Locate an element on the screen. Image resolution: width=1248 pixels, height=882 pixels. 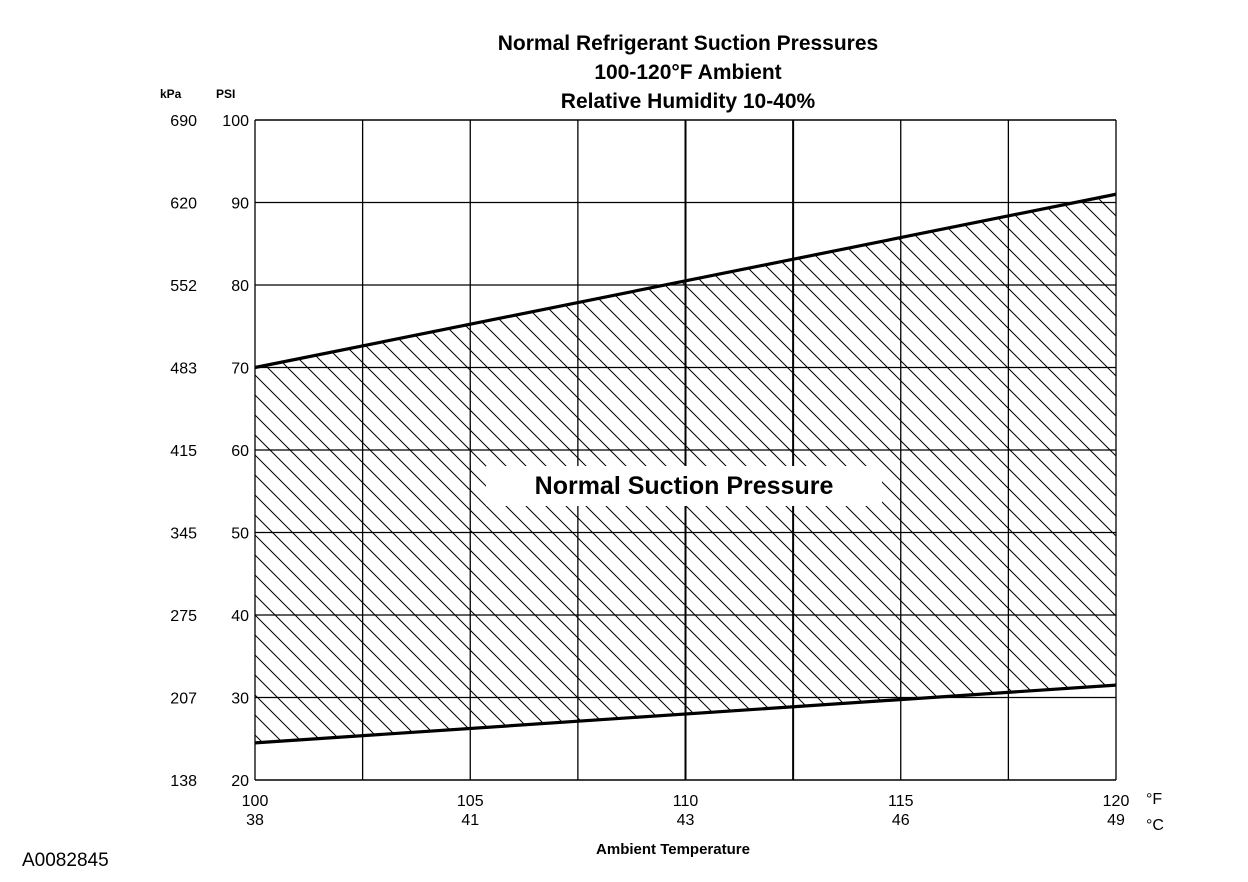
figure-id: A0082845 is located at coordinates (65, 860).